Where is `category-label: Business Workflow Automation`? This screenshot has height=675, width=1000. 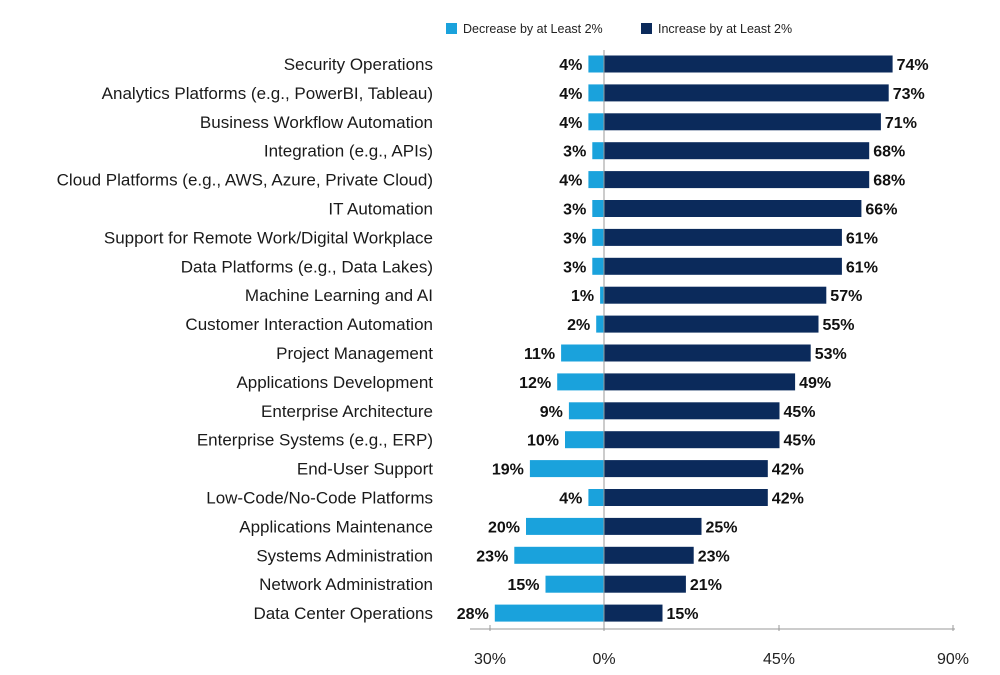
category-label: Business Workflow Automation is located at coordinates (316, 122).